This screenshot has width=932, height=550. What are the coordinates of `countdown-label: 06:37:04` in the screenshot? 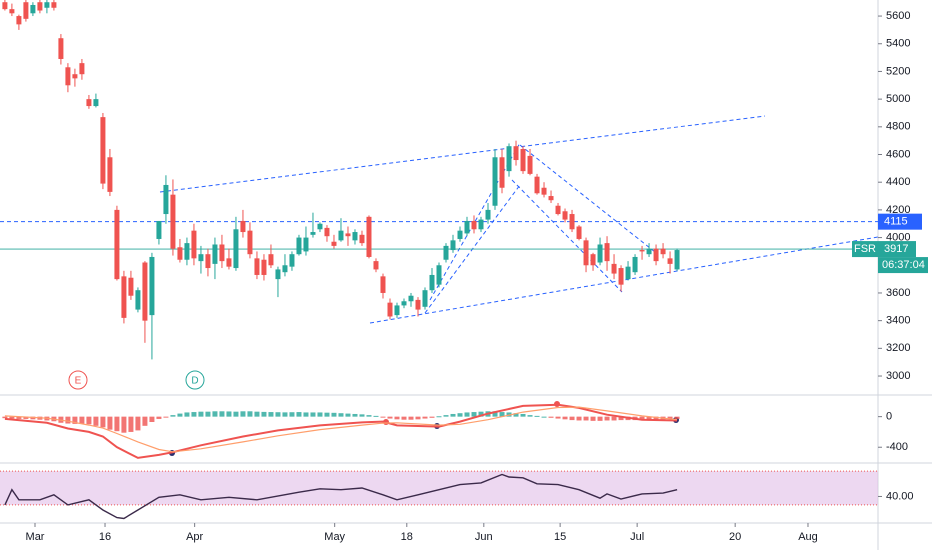 It's located at (903, 265).